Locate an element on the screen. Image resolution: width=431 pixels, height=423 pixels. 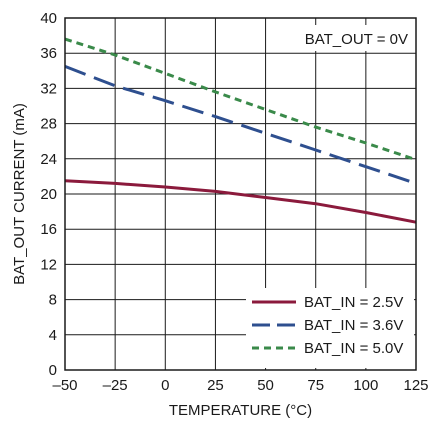
x-tick-label: 125 is located at coordinates (415, 385).